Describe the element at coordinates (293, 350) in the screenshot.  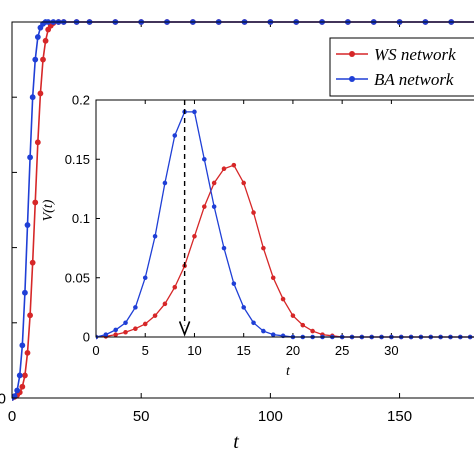
I see `inset-x-tick-label: 20` at that location.